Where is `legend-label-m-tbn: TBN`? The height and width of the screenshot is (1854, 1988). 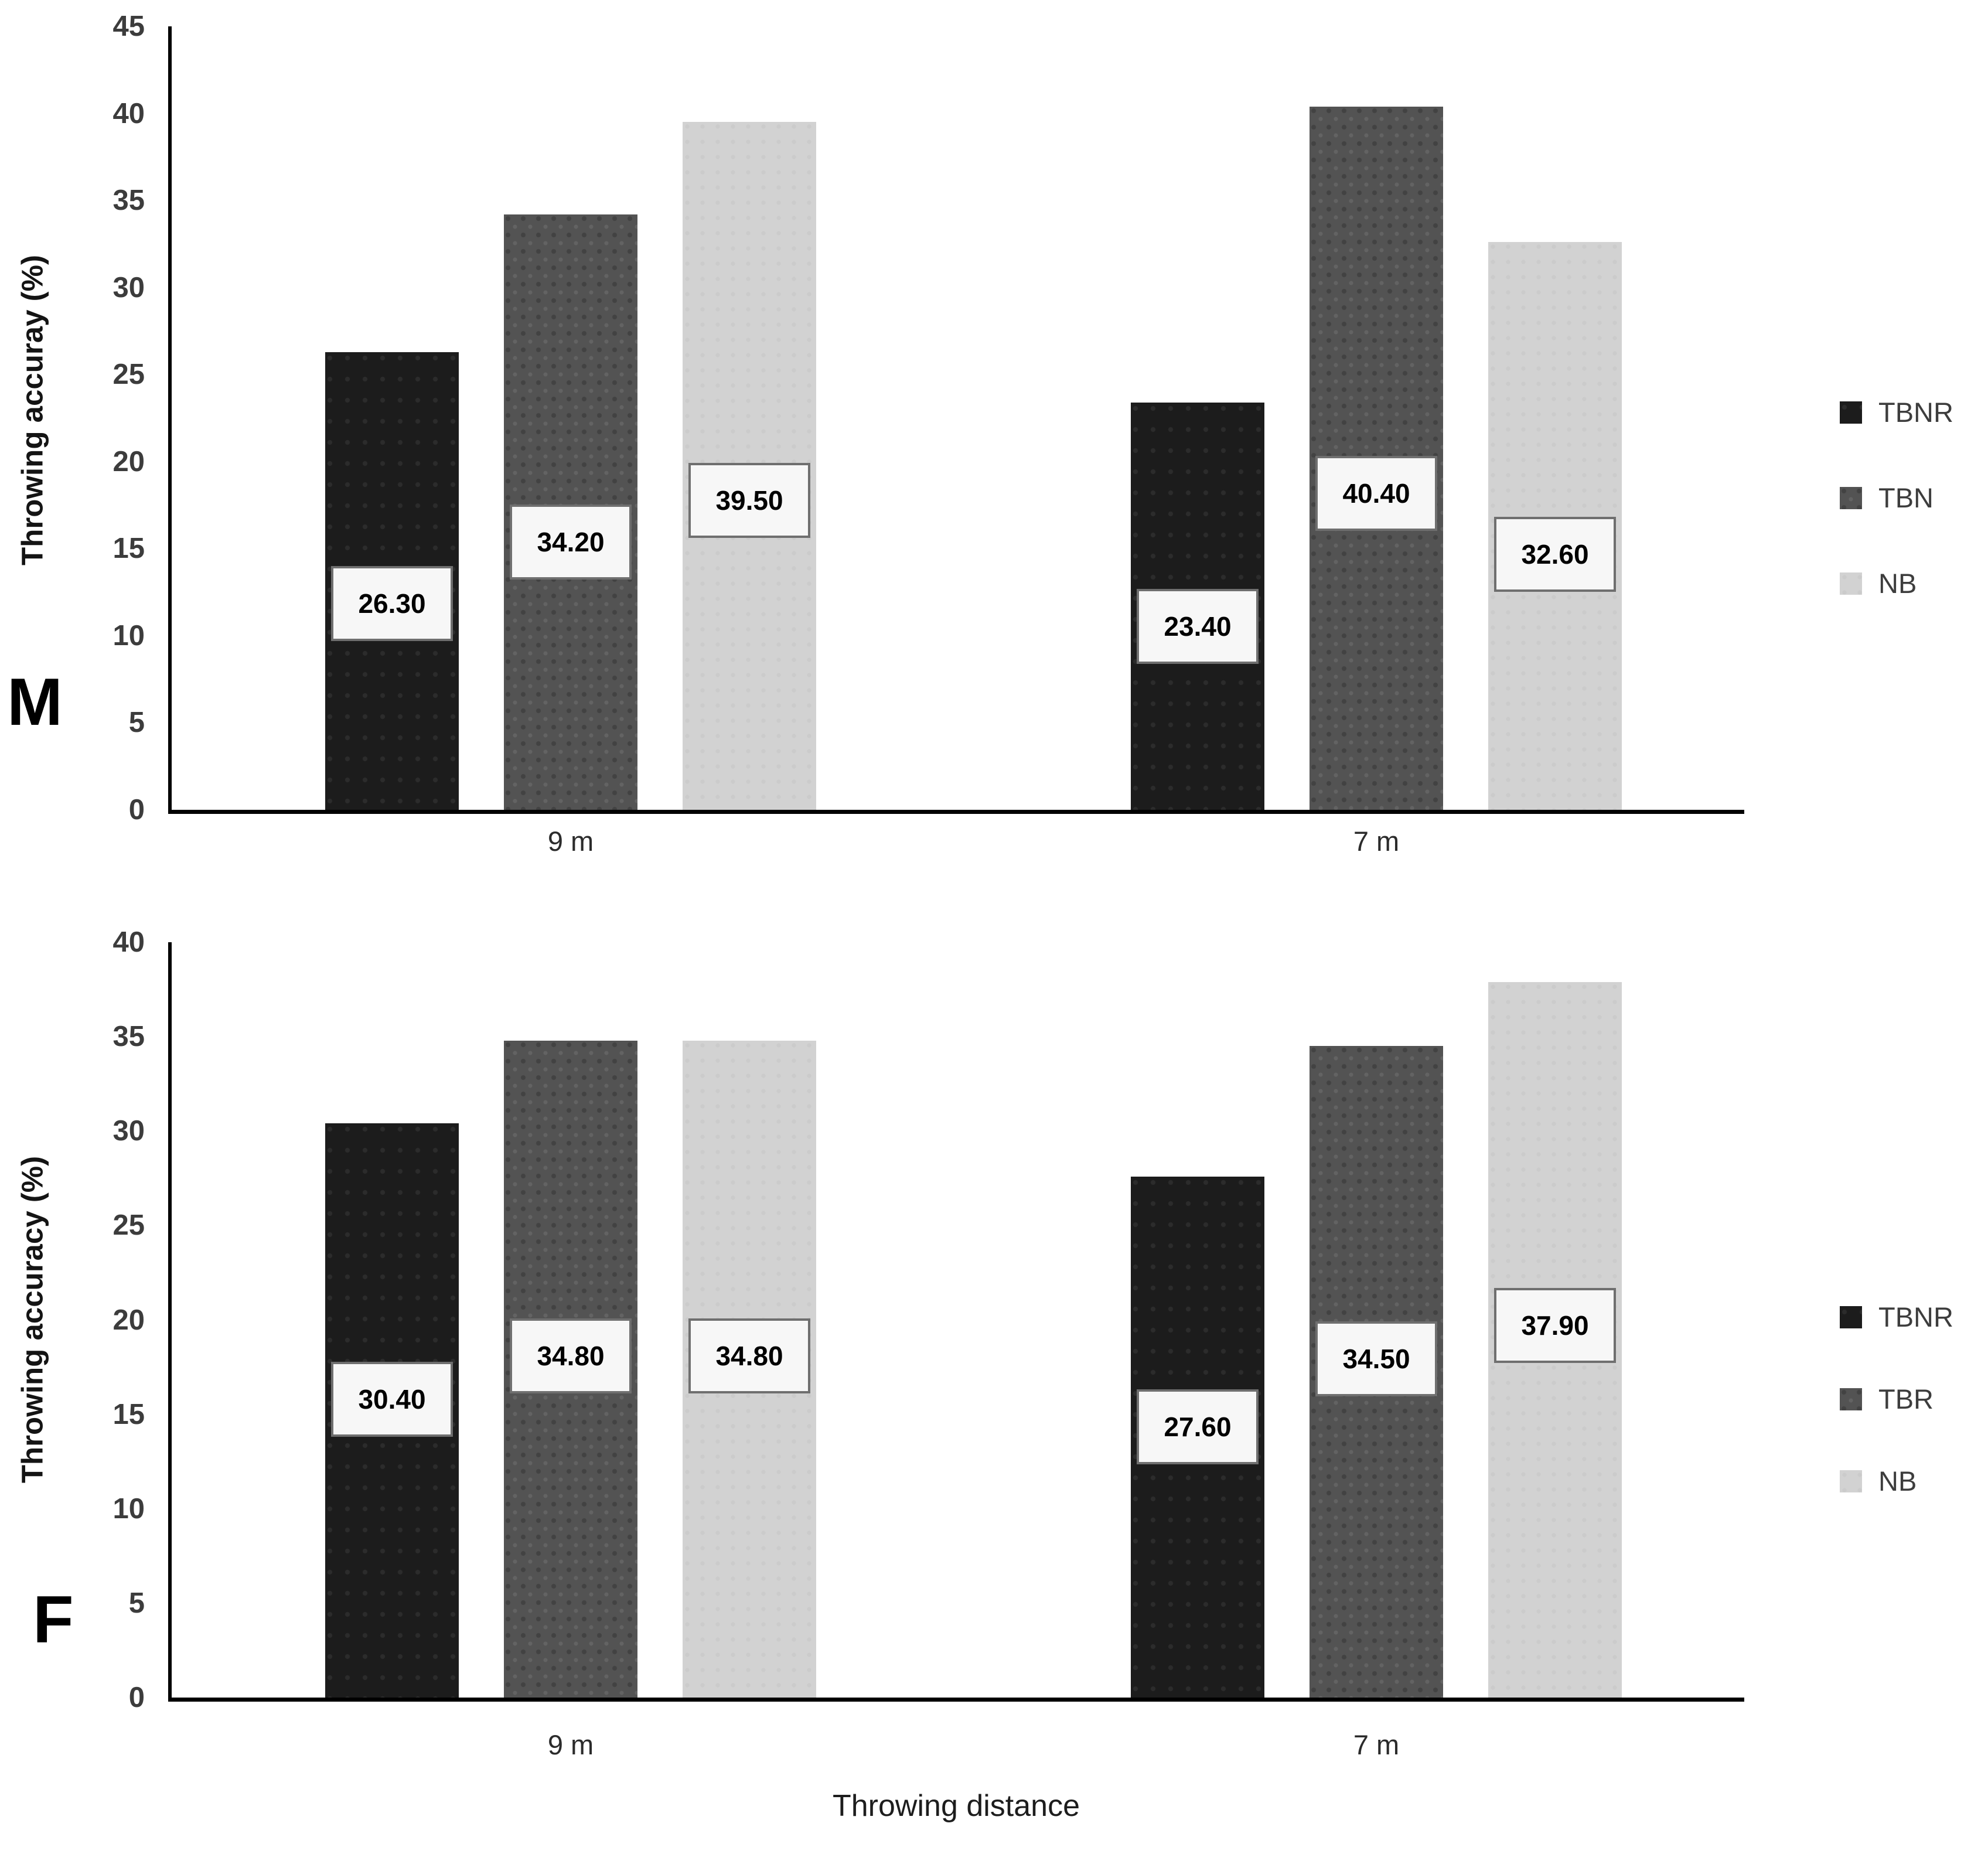 legend-label-m-tbn: TBN is located at coordinates (1906, 498).